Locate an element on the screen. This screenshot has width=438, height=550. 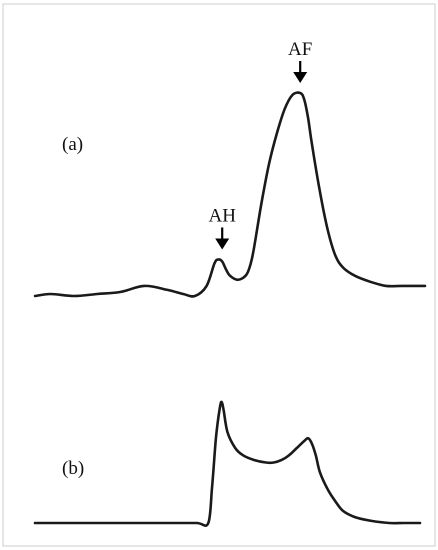
panel-a-annotations: AH AF is located at coordinates (260, 144).